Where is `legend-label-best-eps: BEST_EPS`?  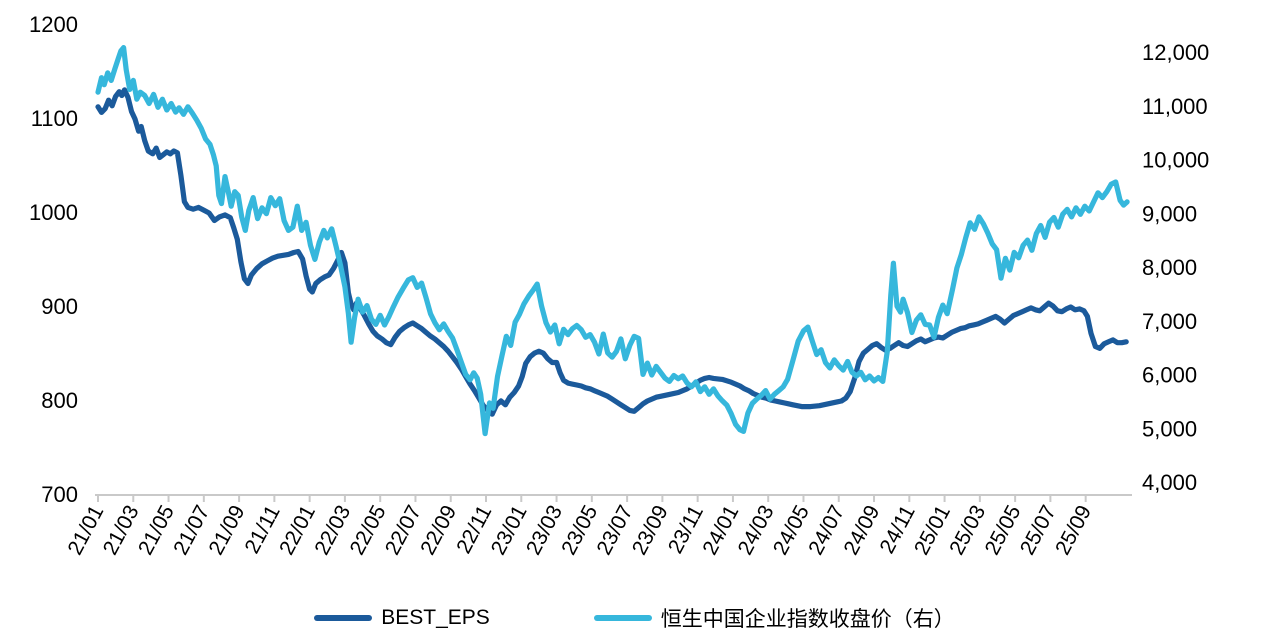 legend-label-best-eps: BEST_EPS is located at coordinates (435, 617).